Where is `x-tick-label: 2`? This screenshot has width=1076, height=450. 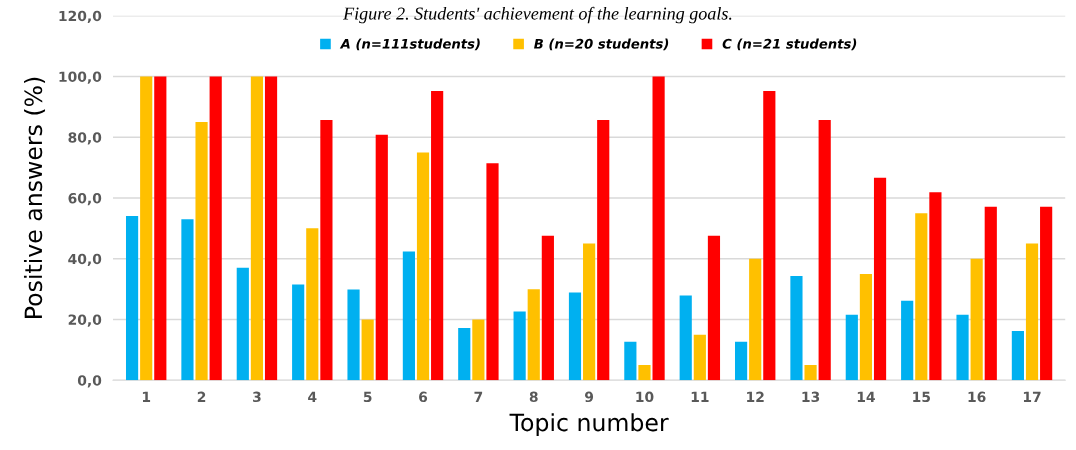
x-tick-label: 2 is located at coordinates (201, 396).